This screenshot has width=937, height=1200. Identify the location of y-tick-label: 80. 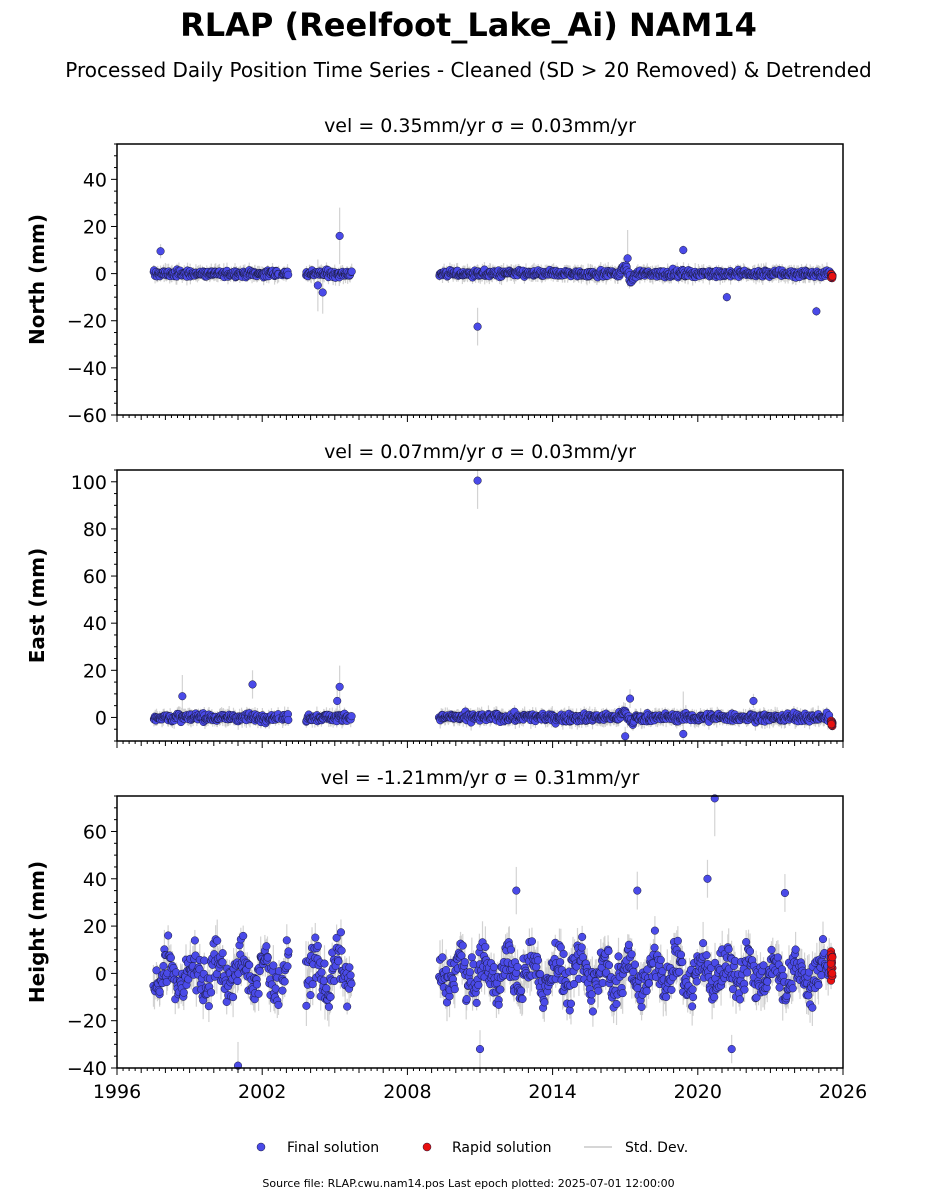
(95, 530).